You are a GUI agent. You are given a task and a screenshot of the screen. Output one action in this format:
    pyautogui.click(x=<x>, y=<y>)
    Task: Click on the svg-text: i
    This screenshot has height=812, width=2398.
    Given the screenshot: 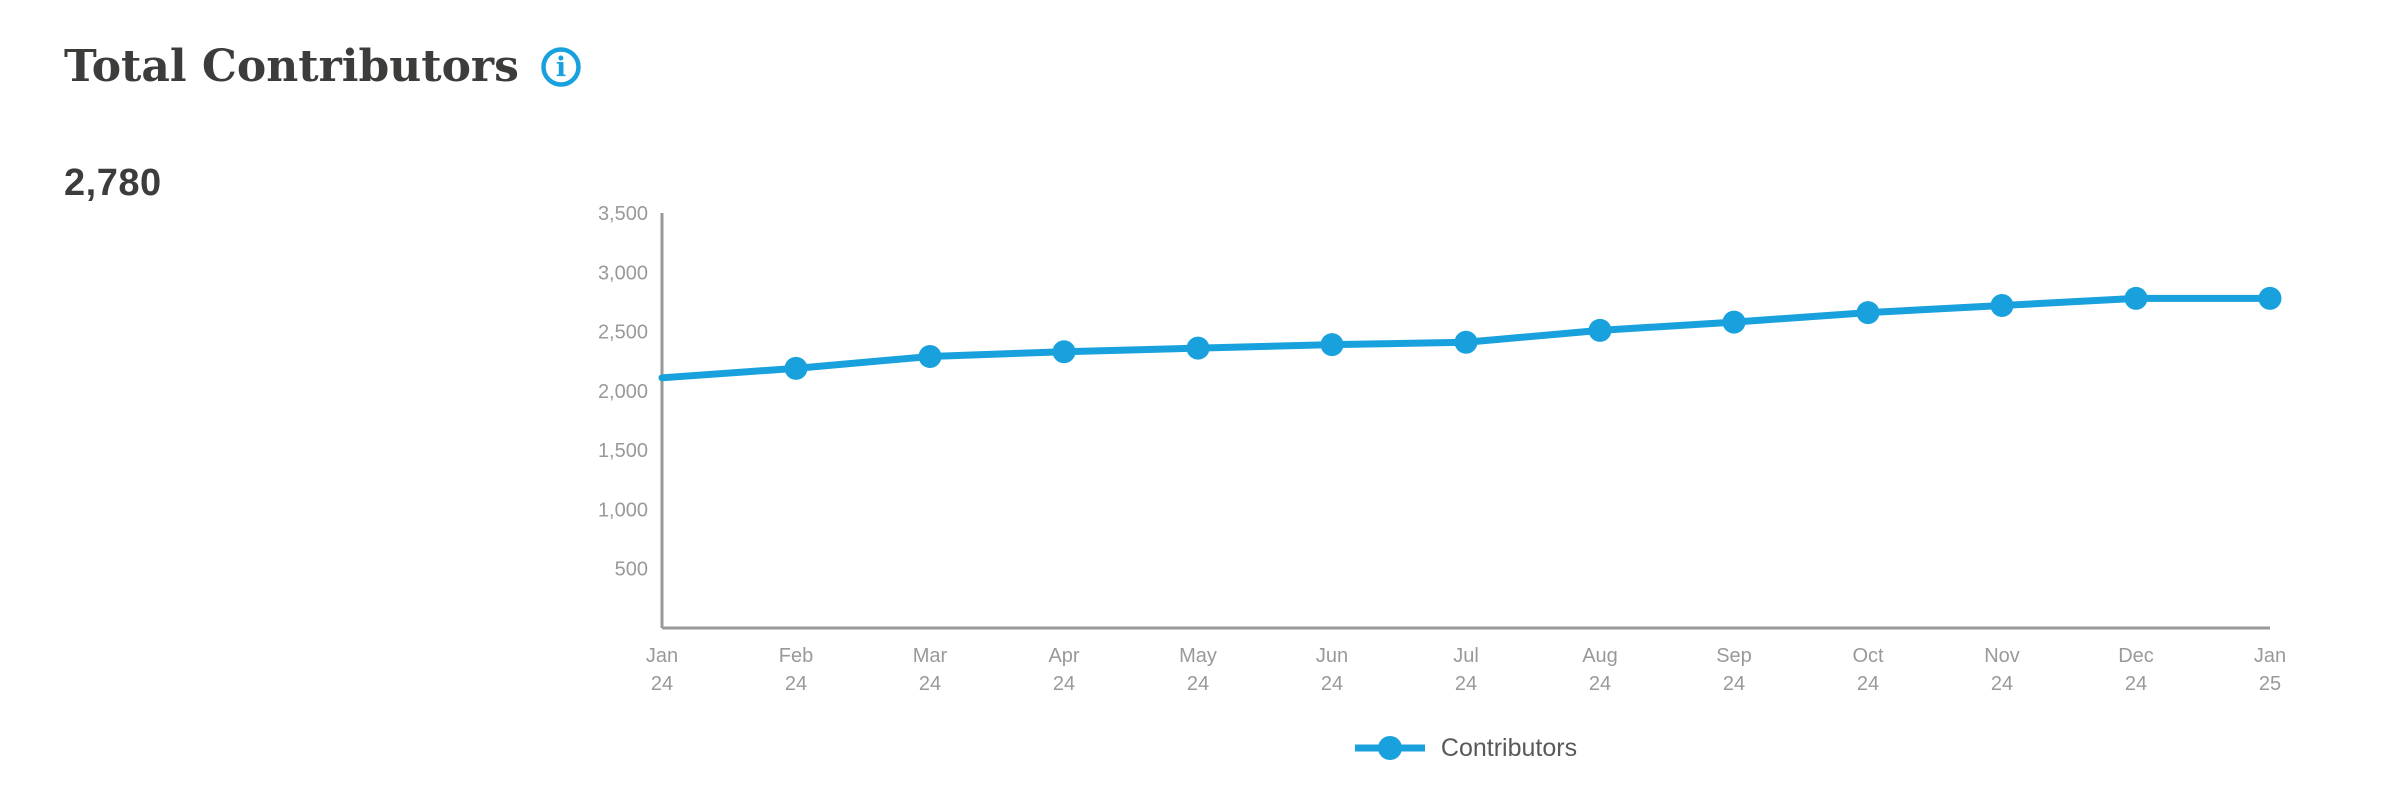 What is the action you would take?
    pyautogui.click(x=561, y=67)
    